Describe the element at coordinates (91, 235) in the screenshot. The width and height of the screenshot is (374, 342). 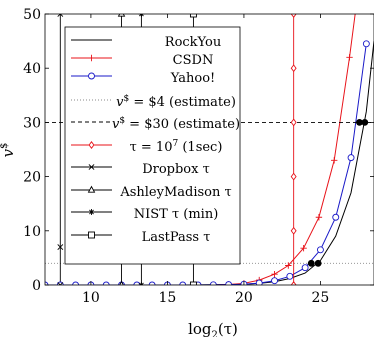
I see `legend-key-9-marker` at that location.